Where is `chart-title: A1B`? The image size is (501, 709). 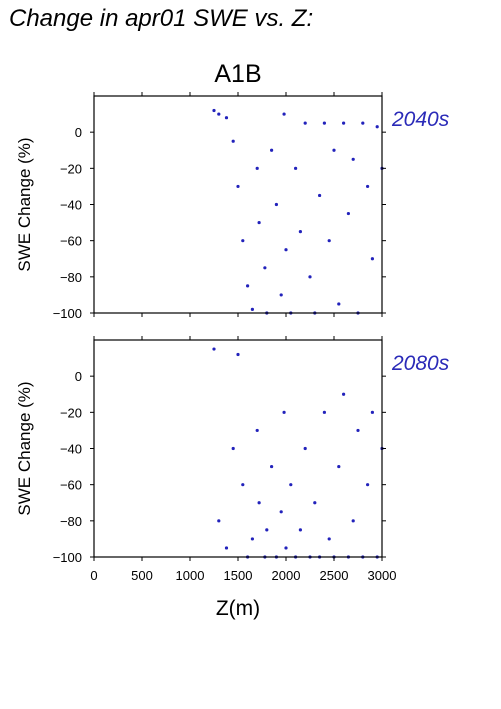 chart-title: A1B is located at coordinates (237, 74).